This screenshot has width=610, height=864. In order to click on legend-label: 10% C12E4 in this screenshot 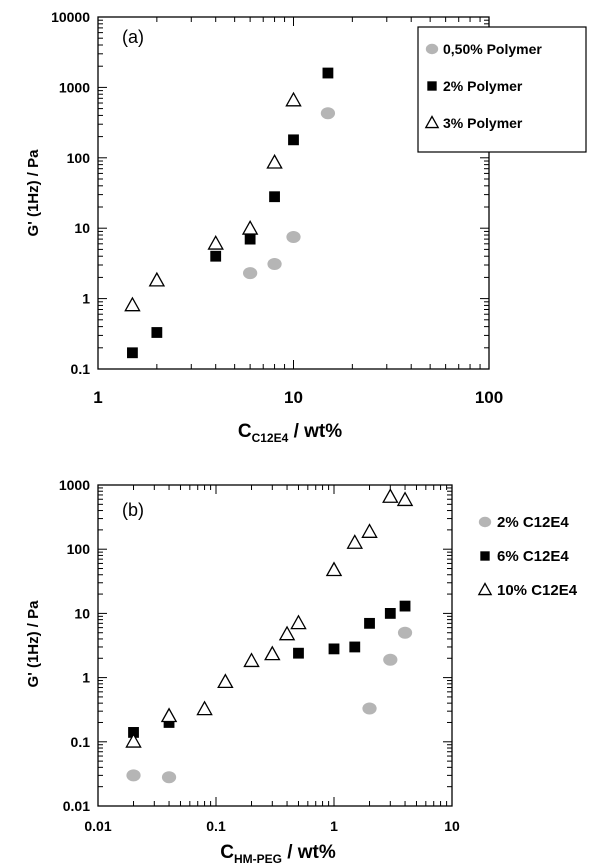, I will do `click(537, 590)`.